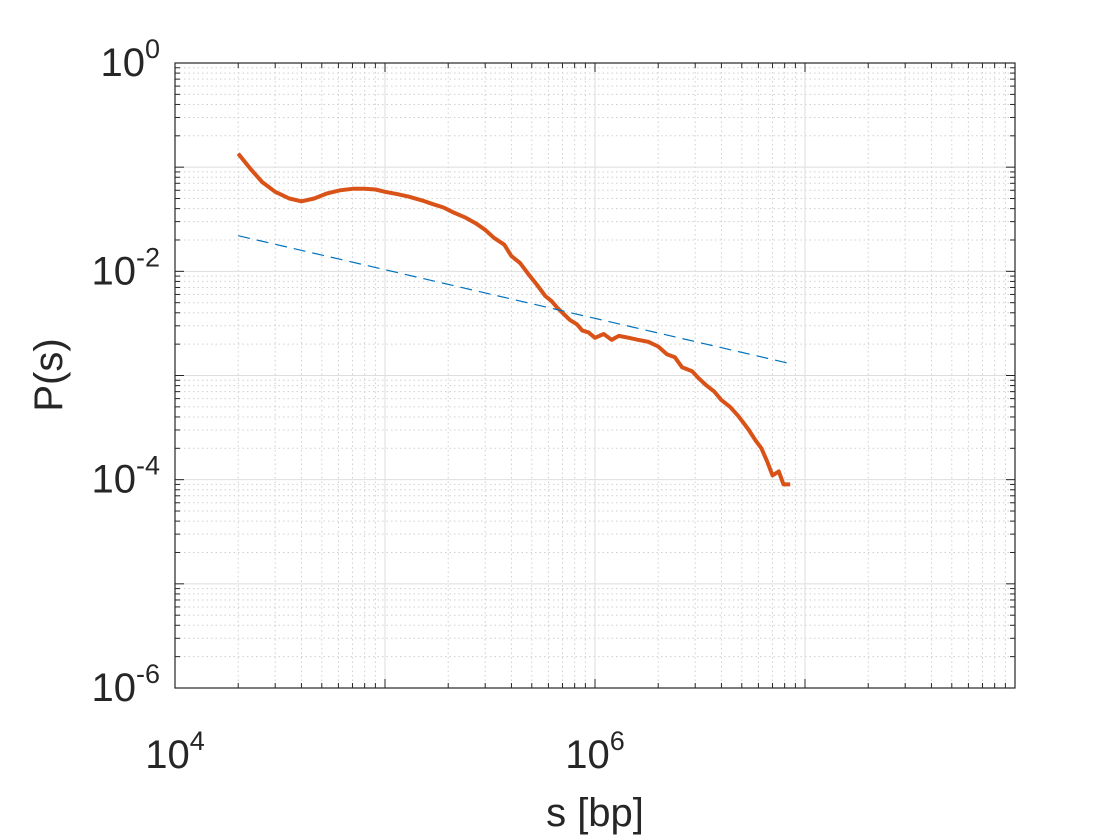  I want to click on x-axis-label: s [bp], so click(595, 813).